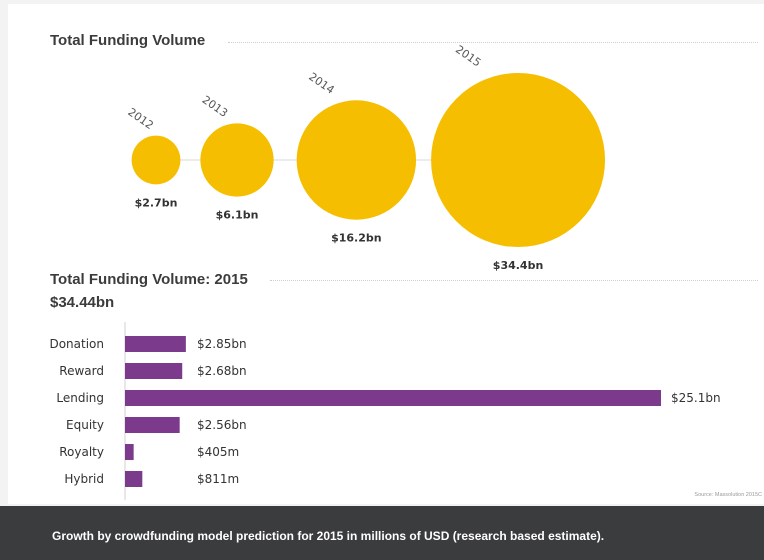  Describe the element at coordinates (84, 479) in the screenshot. I see `bar-category-label: Hybrid` at that location.